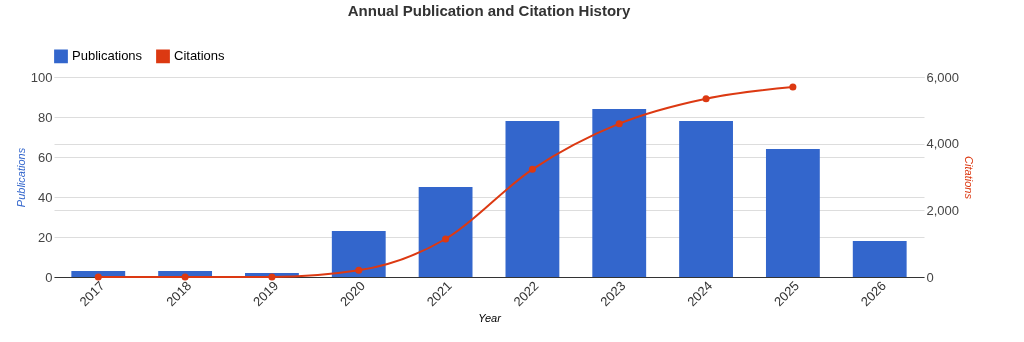  What do you see at coordinates (49, 277) in the screenshot?
I see `y-tick-label: 0` at bounding box center [49, 277].